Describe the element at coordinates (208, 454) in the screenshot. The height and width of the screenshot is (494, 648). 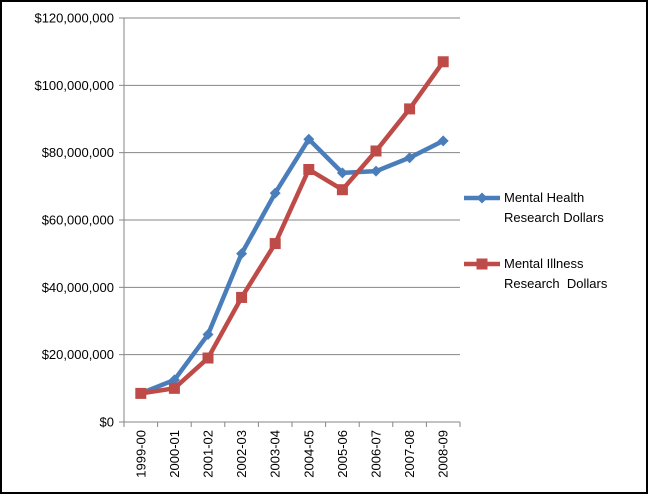
I see `x-tick-label-2: 2001-02` at that location.